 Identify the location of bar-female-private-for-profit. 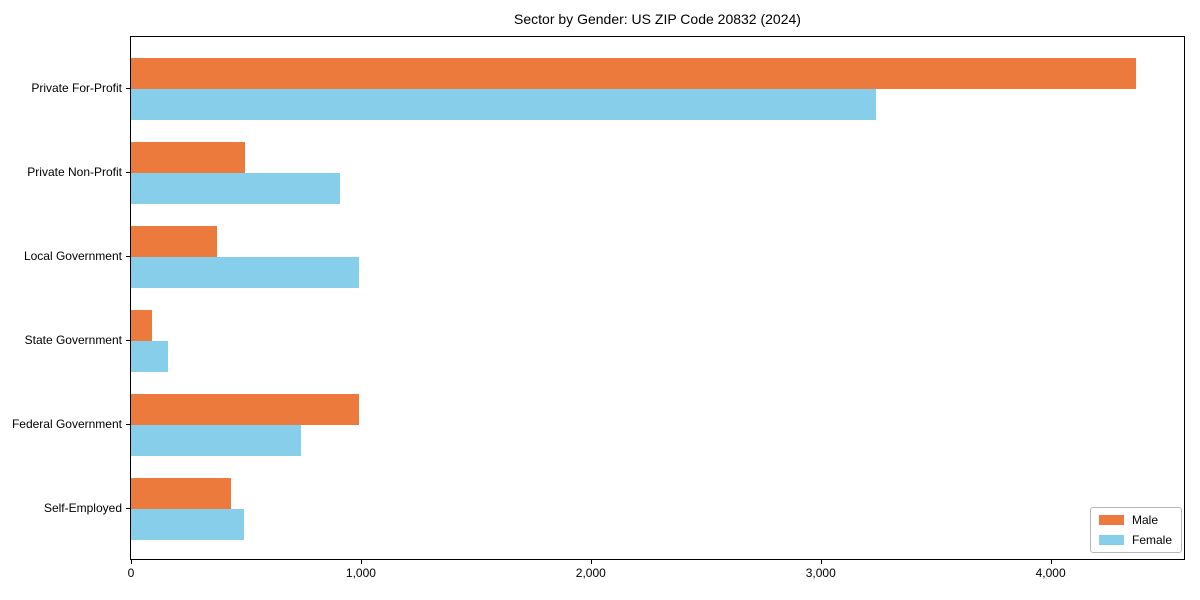
(503, 104).